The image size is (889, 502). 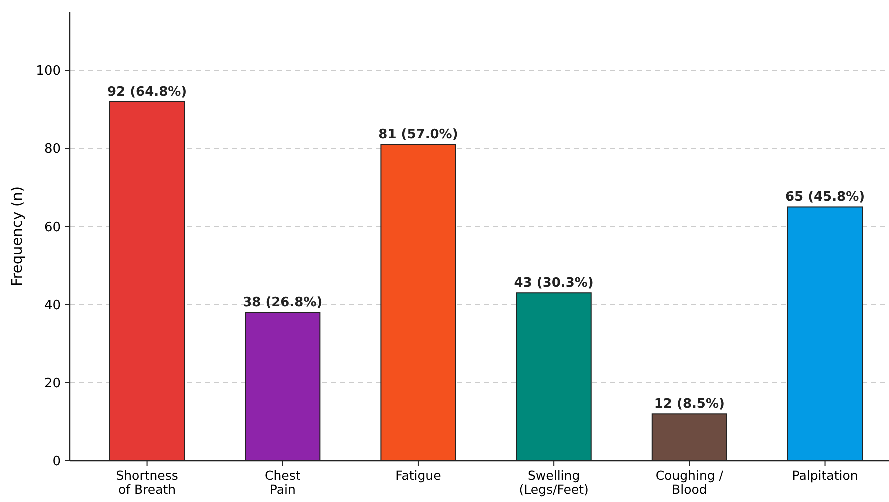 What do you see at coordinates (690, 482) in the screenshot?
I see `x-tick-label: Coughing / Blood` at bounding box center [690, 482].